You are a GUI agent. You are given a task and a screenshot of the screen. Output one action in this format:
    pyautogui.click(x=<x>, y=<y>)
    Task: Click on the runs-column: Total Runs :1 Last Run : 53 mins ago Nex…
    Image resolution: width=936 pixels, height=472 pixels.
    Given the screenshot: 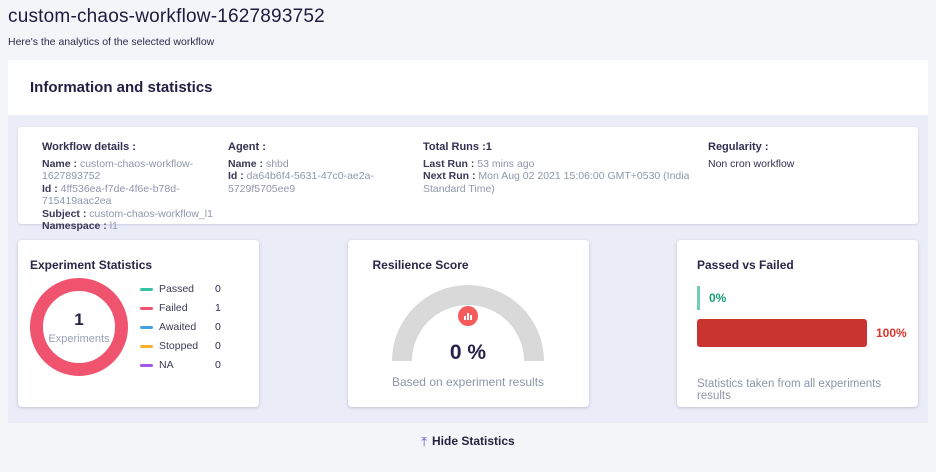 What is the action you would take?
    pyautogui.click(x=565, y=182)
    